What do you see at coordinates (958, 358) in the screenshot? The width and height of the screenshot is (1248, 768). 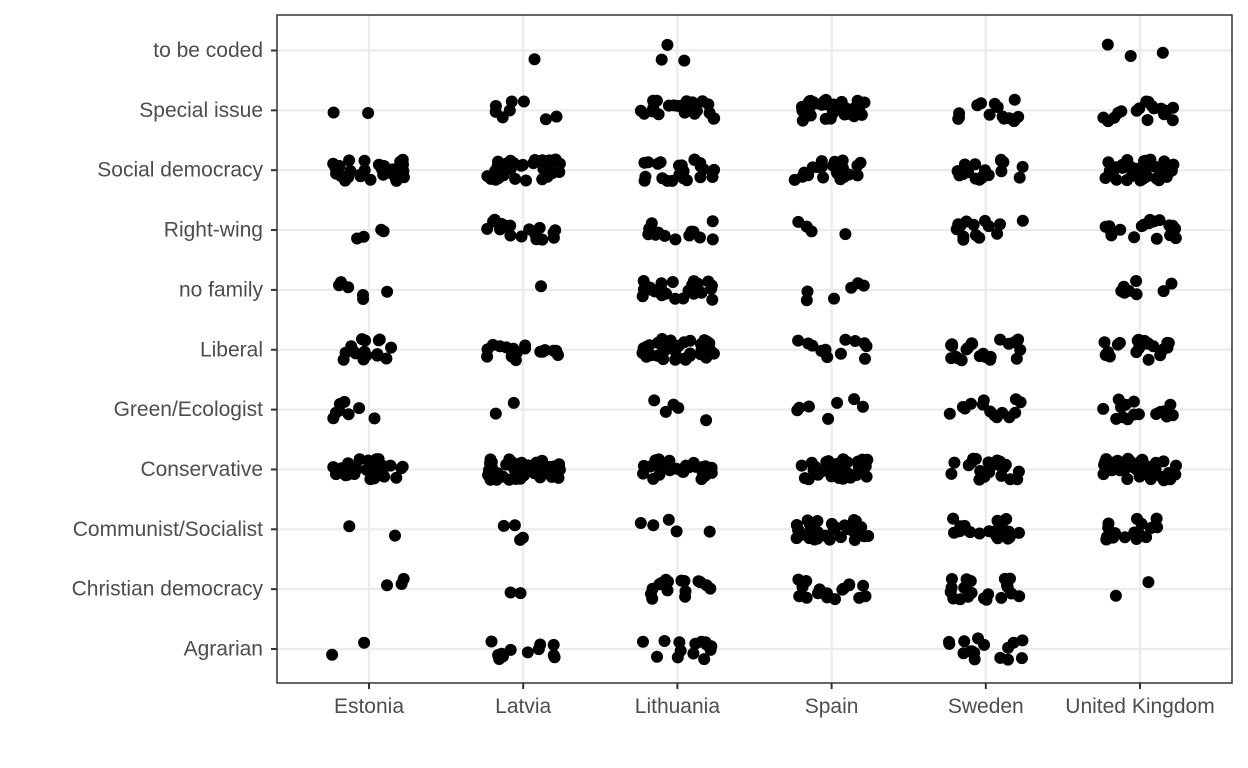 I see `point-sweden-liberal` at bounding box center [958, 358].